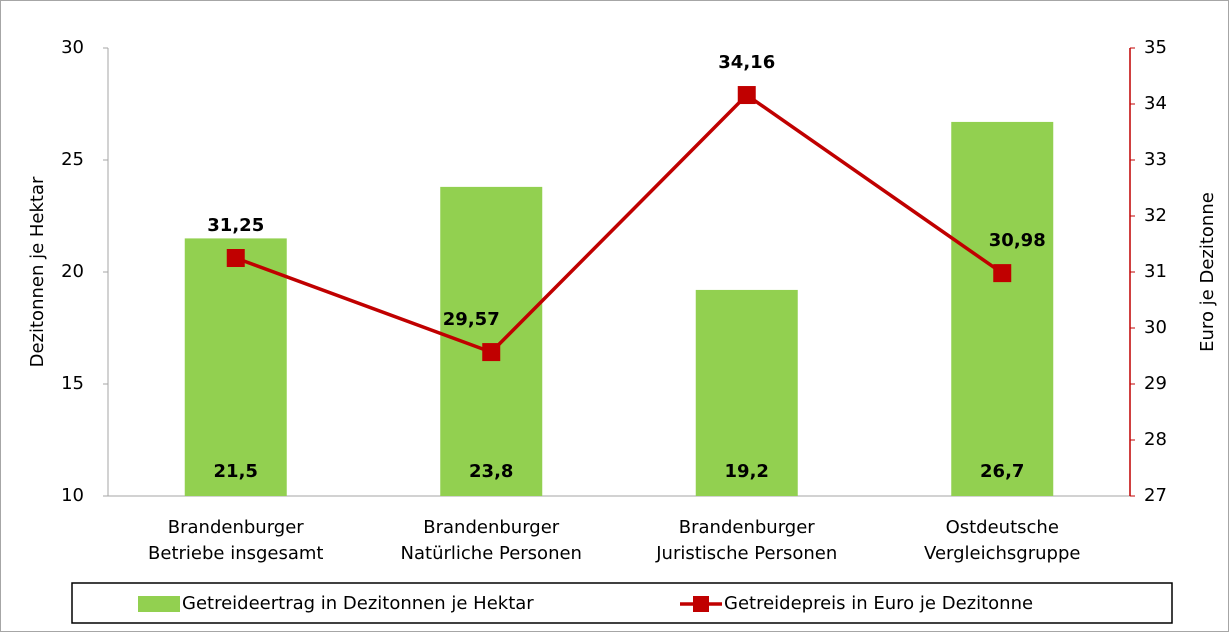 The image size is (1229, 632). I want to click on line-value-label: 30,98, so click(1017, 240).